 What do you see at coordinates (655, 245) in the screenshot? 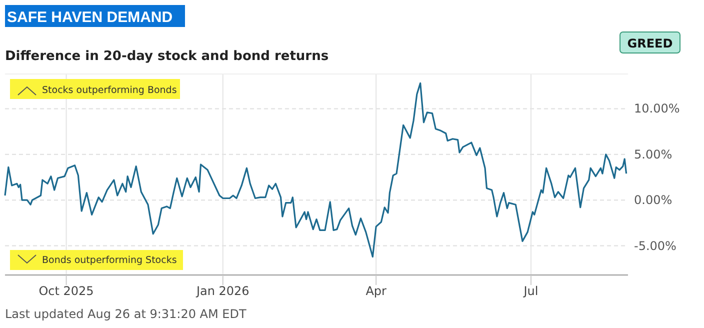
I see `y-tick-label: -5.00%` at bounding box center [655, 245].